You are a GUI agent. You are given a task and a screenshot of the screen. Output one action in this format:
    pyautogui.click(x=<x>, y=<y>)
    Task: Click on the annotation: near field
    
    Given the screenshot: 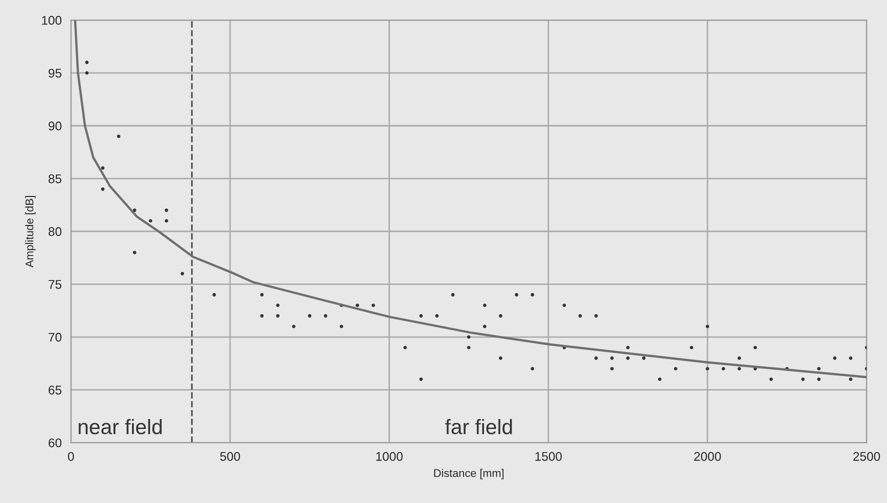 What is the action you would take?
    pyautogui.click(x=120, y=426)
    